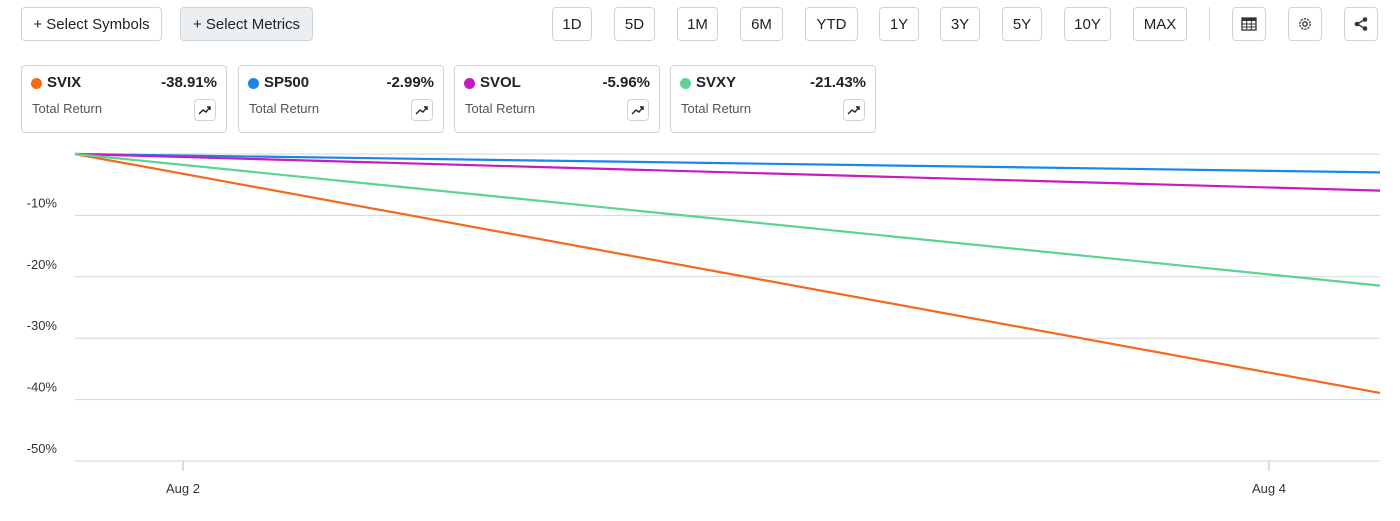 The image size is (1400, 521). What do you see at coordinates (42, 387) in the screenshot?
I see `y-tick-label: -40%` at bounding box center [42, 387].